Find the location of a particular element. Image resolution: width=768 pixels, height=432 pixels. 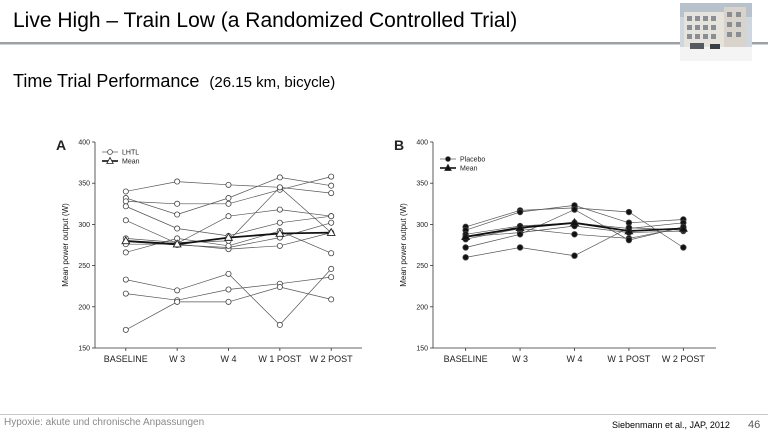

legend-label: LHTL is located at coordinates (130, 153).